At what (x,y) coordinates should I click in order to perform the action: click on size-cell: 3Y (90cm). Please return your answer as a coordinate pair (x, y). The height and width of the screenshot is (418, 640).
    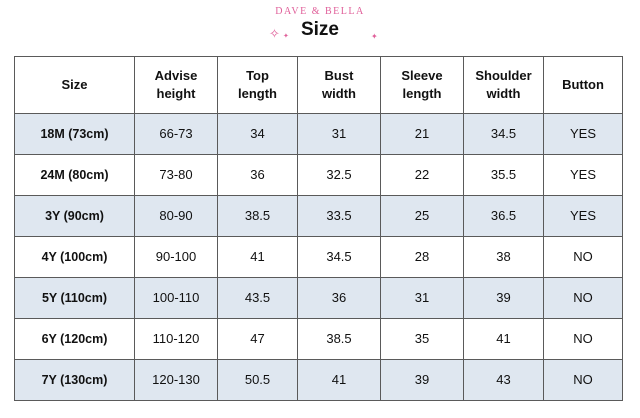
    Looking at the image, I should click on (74, 216).